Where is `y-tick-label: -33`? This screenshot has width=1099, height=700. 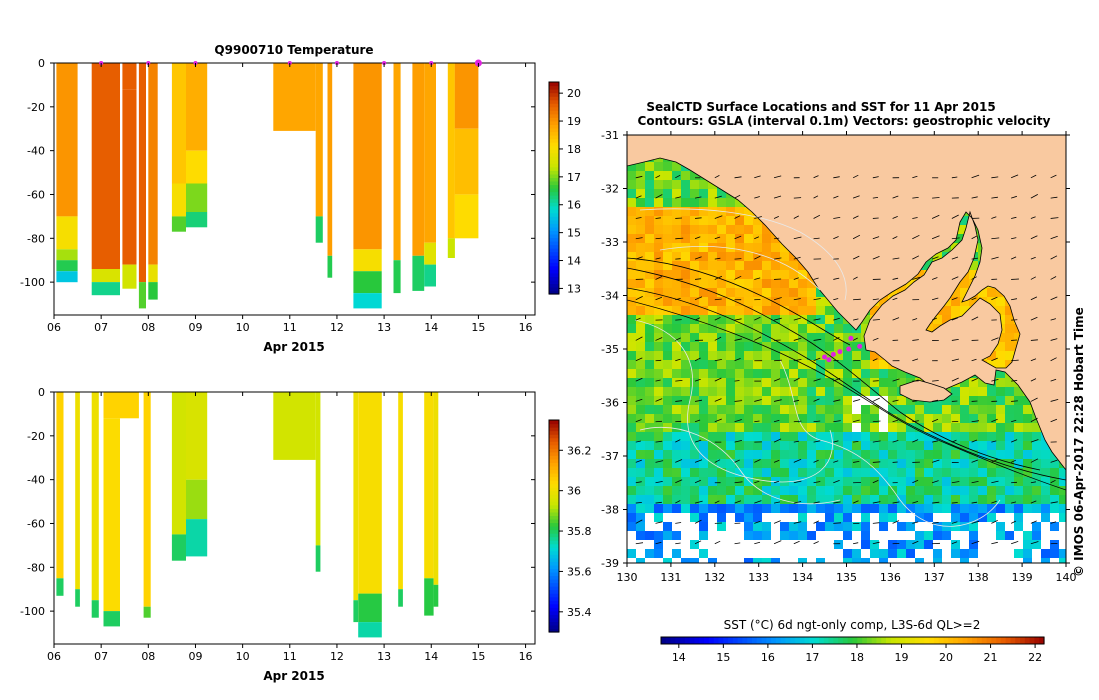
y-tick-label: -33 is located at coordinates (610, 242).